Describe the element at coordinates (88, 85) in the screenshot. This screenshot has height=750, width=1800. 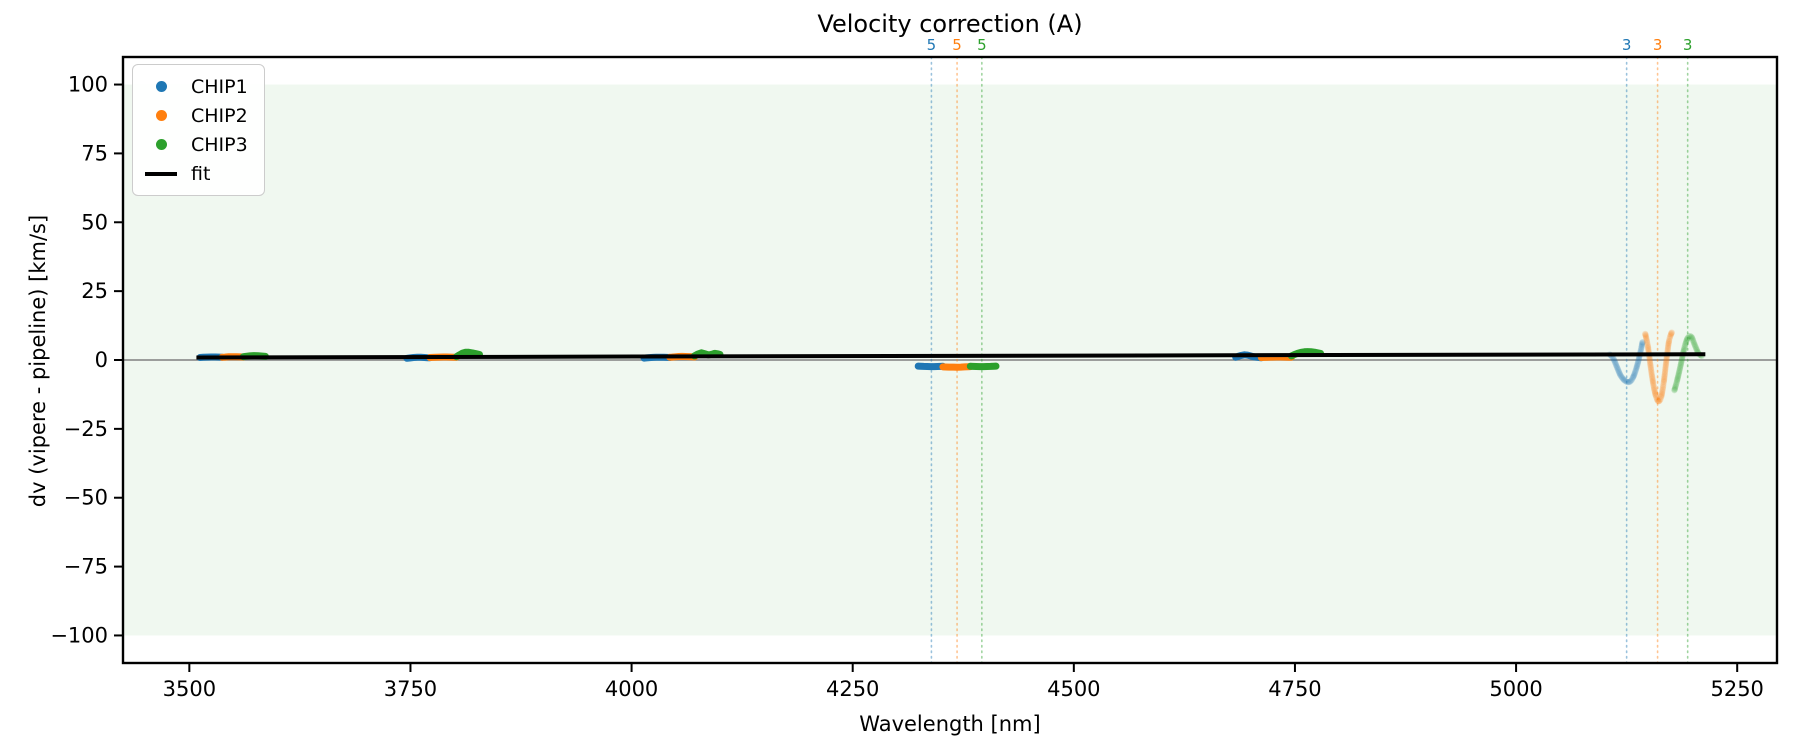
I see `y-tick-label: 100` at that location.